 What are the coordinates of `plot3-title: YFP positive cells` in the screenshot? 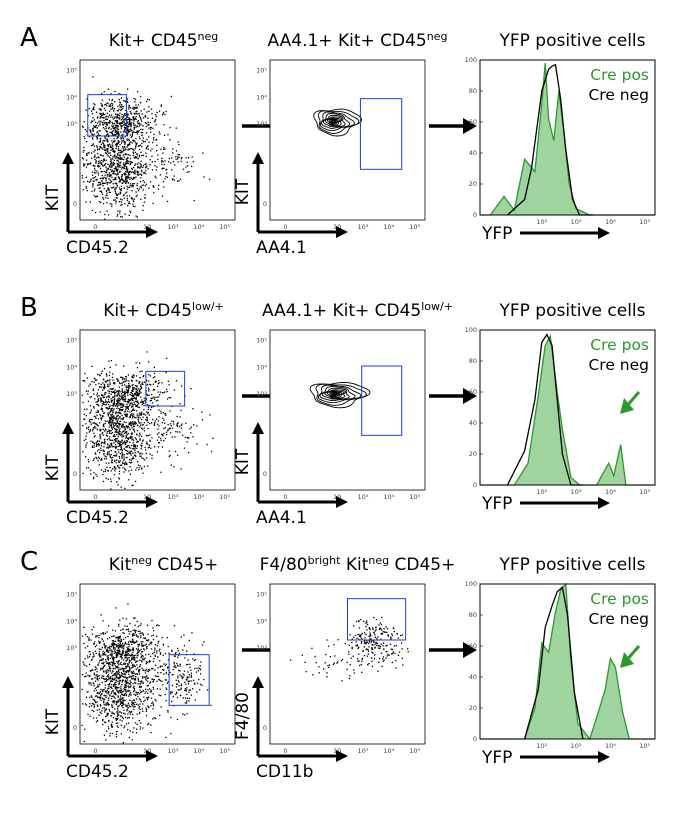 It's located at (571, 41).